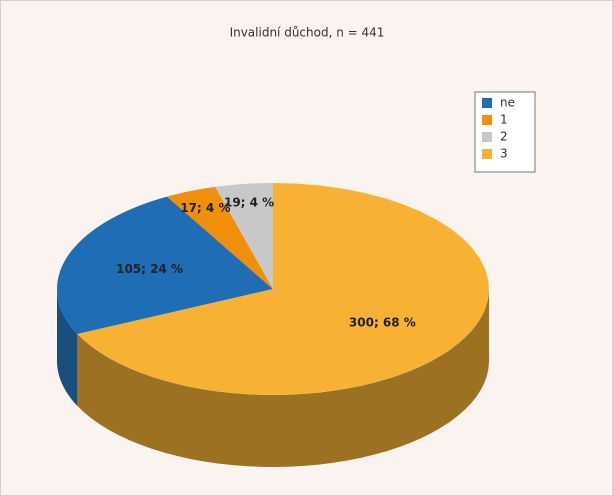 This screenshot has width=613, height=496. Describe the element at coordinates (205, 208) in the screenshot. I see `data-label: 17; 4 %` at that location.